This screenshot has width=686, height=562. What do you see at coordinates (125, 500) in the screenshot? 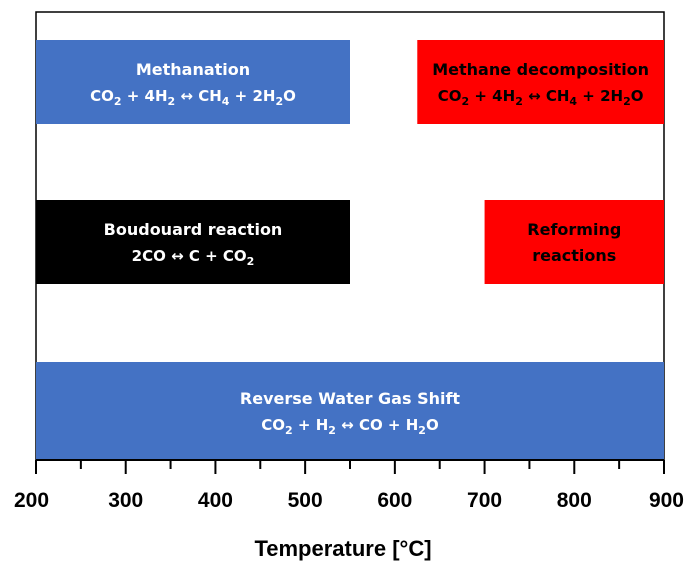
I see `x-tick-label: 300` at bounding box center [125, 500].